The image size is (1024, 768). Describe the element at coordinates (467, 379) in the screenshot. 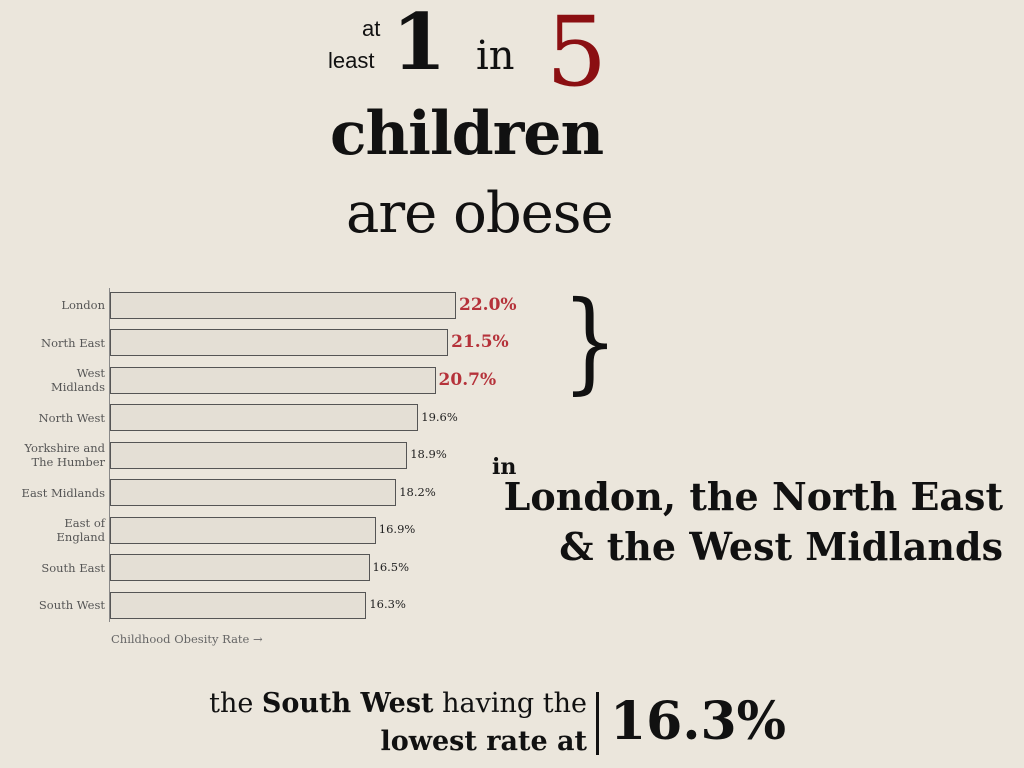

I see `value-label: 20.7%` at that location.